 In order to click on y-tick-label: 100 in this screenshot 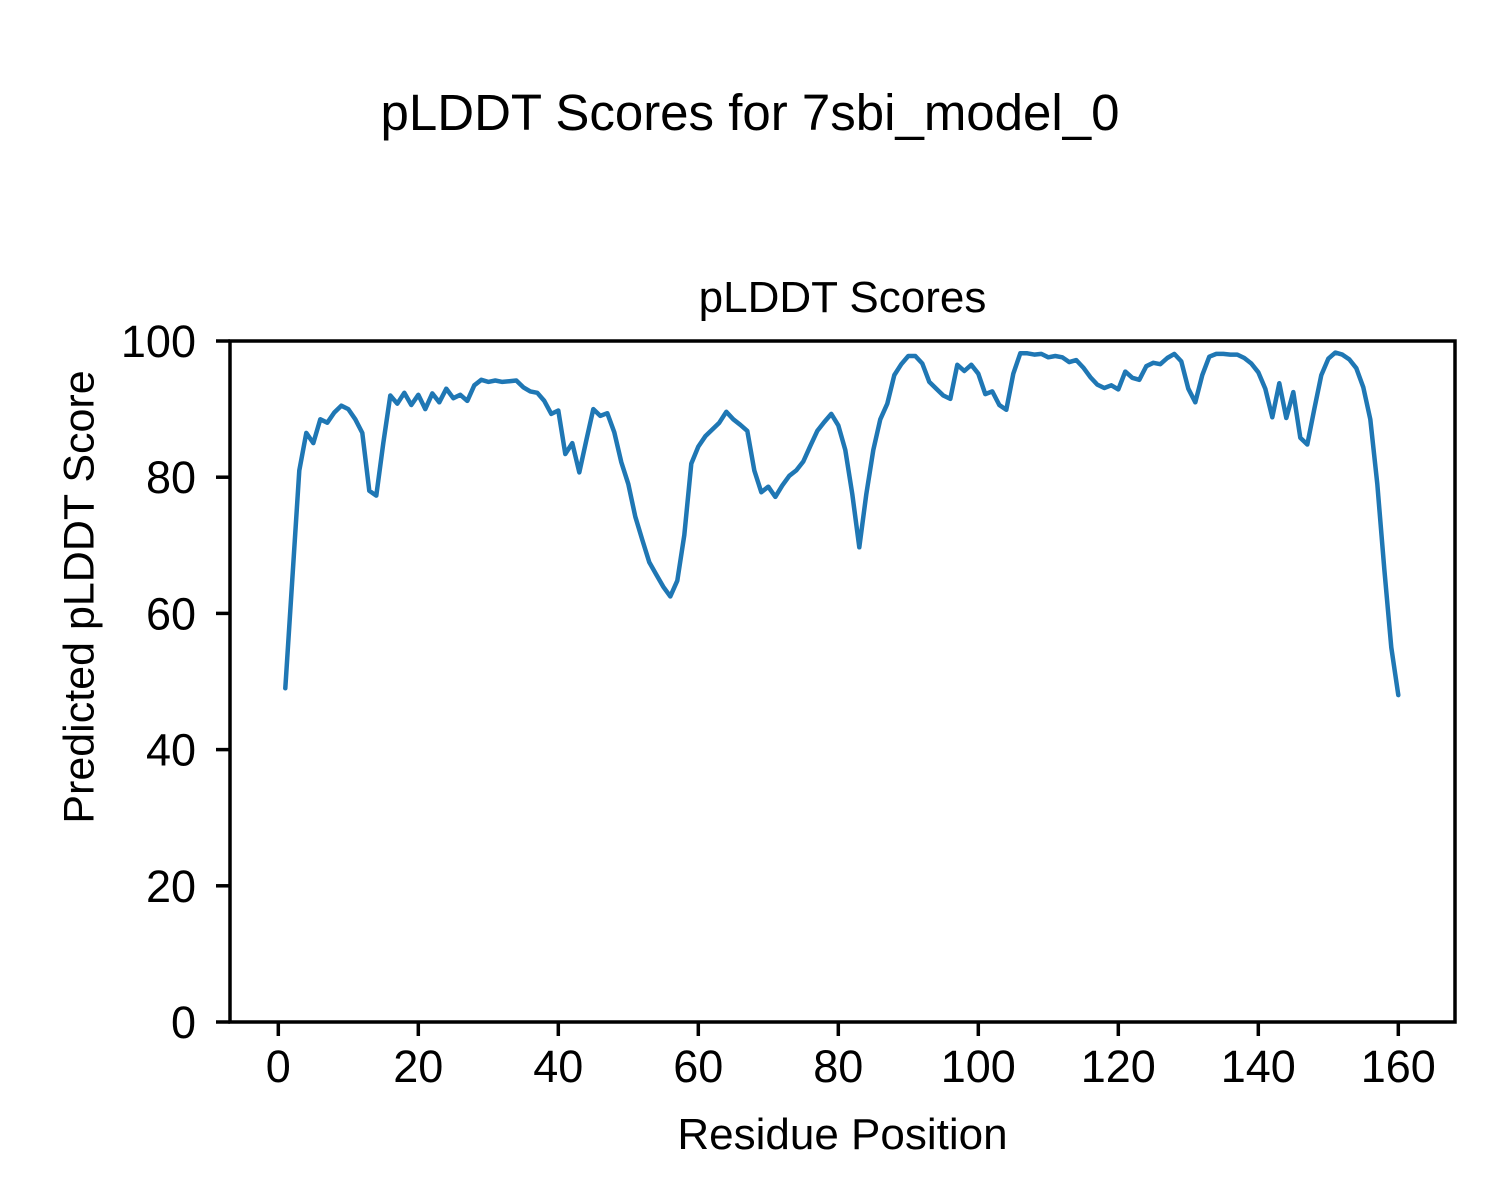, I will do `click(158, 341)`.